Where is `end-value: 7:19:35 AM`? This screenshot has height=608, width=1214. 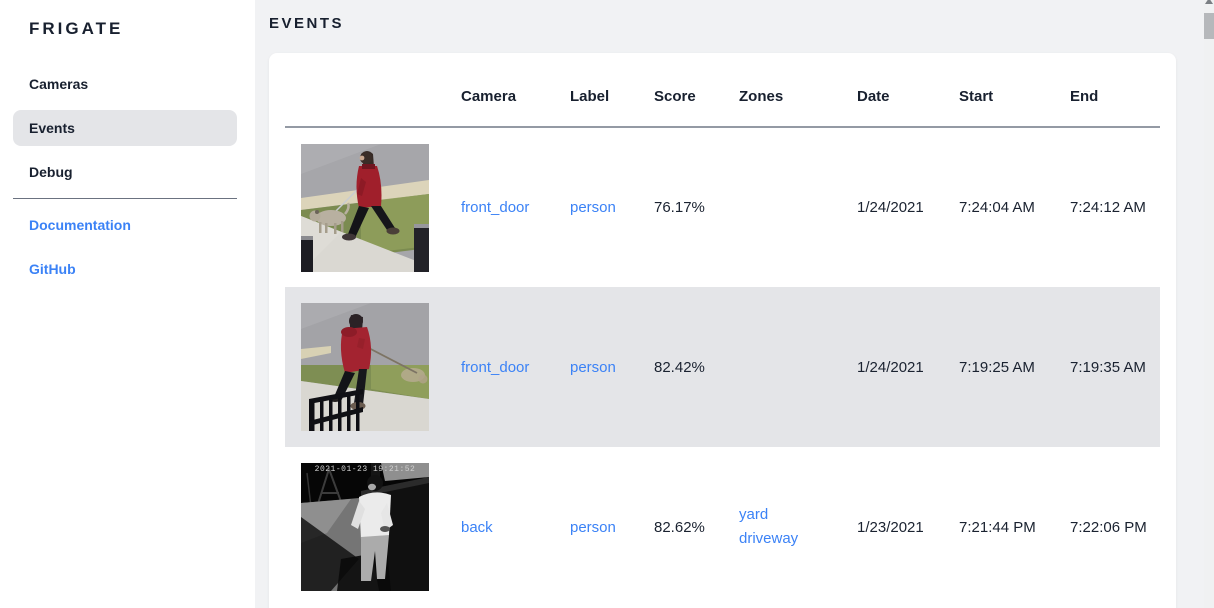 end-value: 7:19:35 AM is located at coordinates (1108, 367).